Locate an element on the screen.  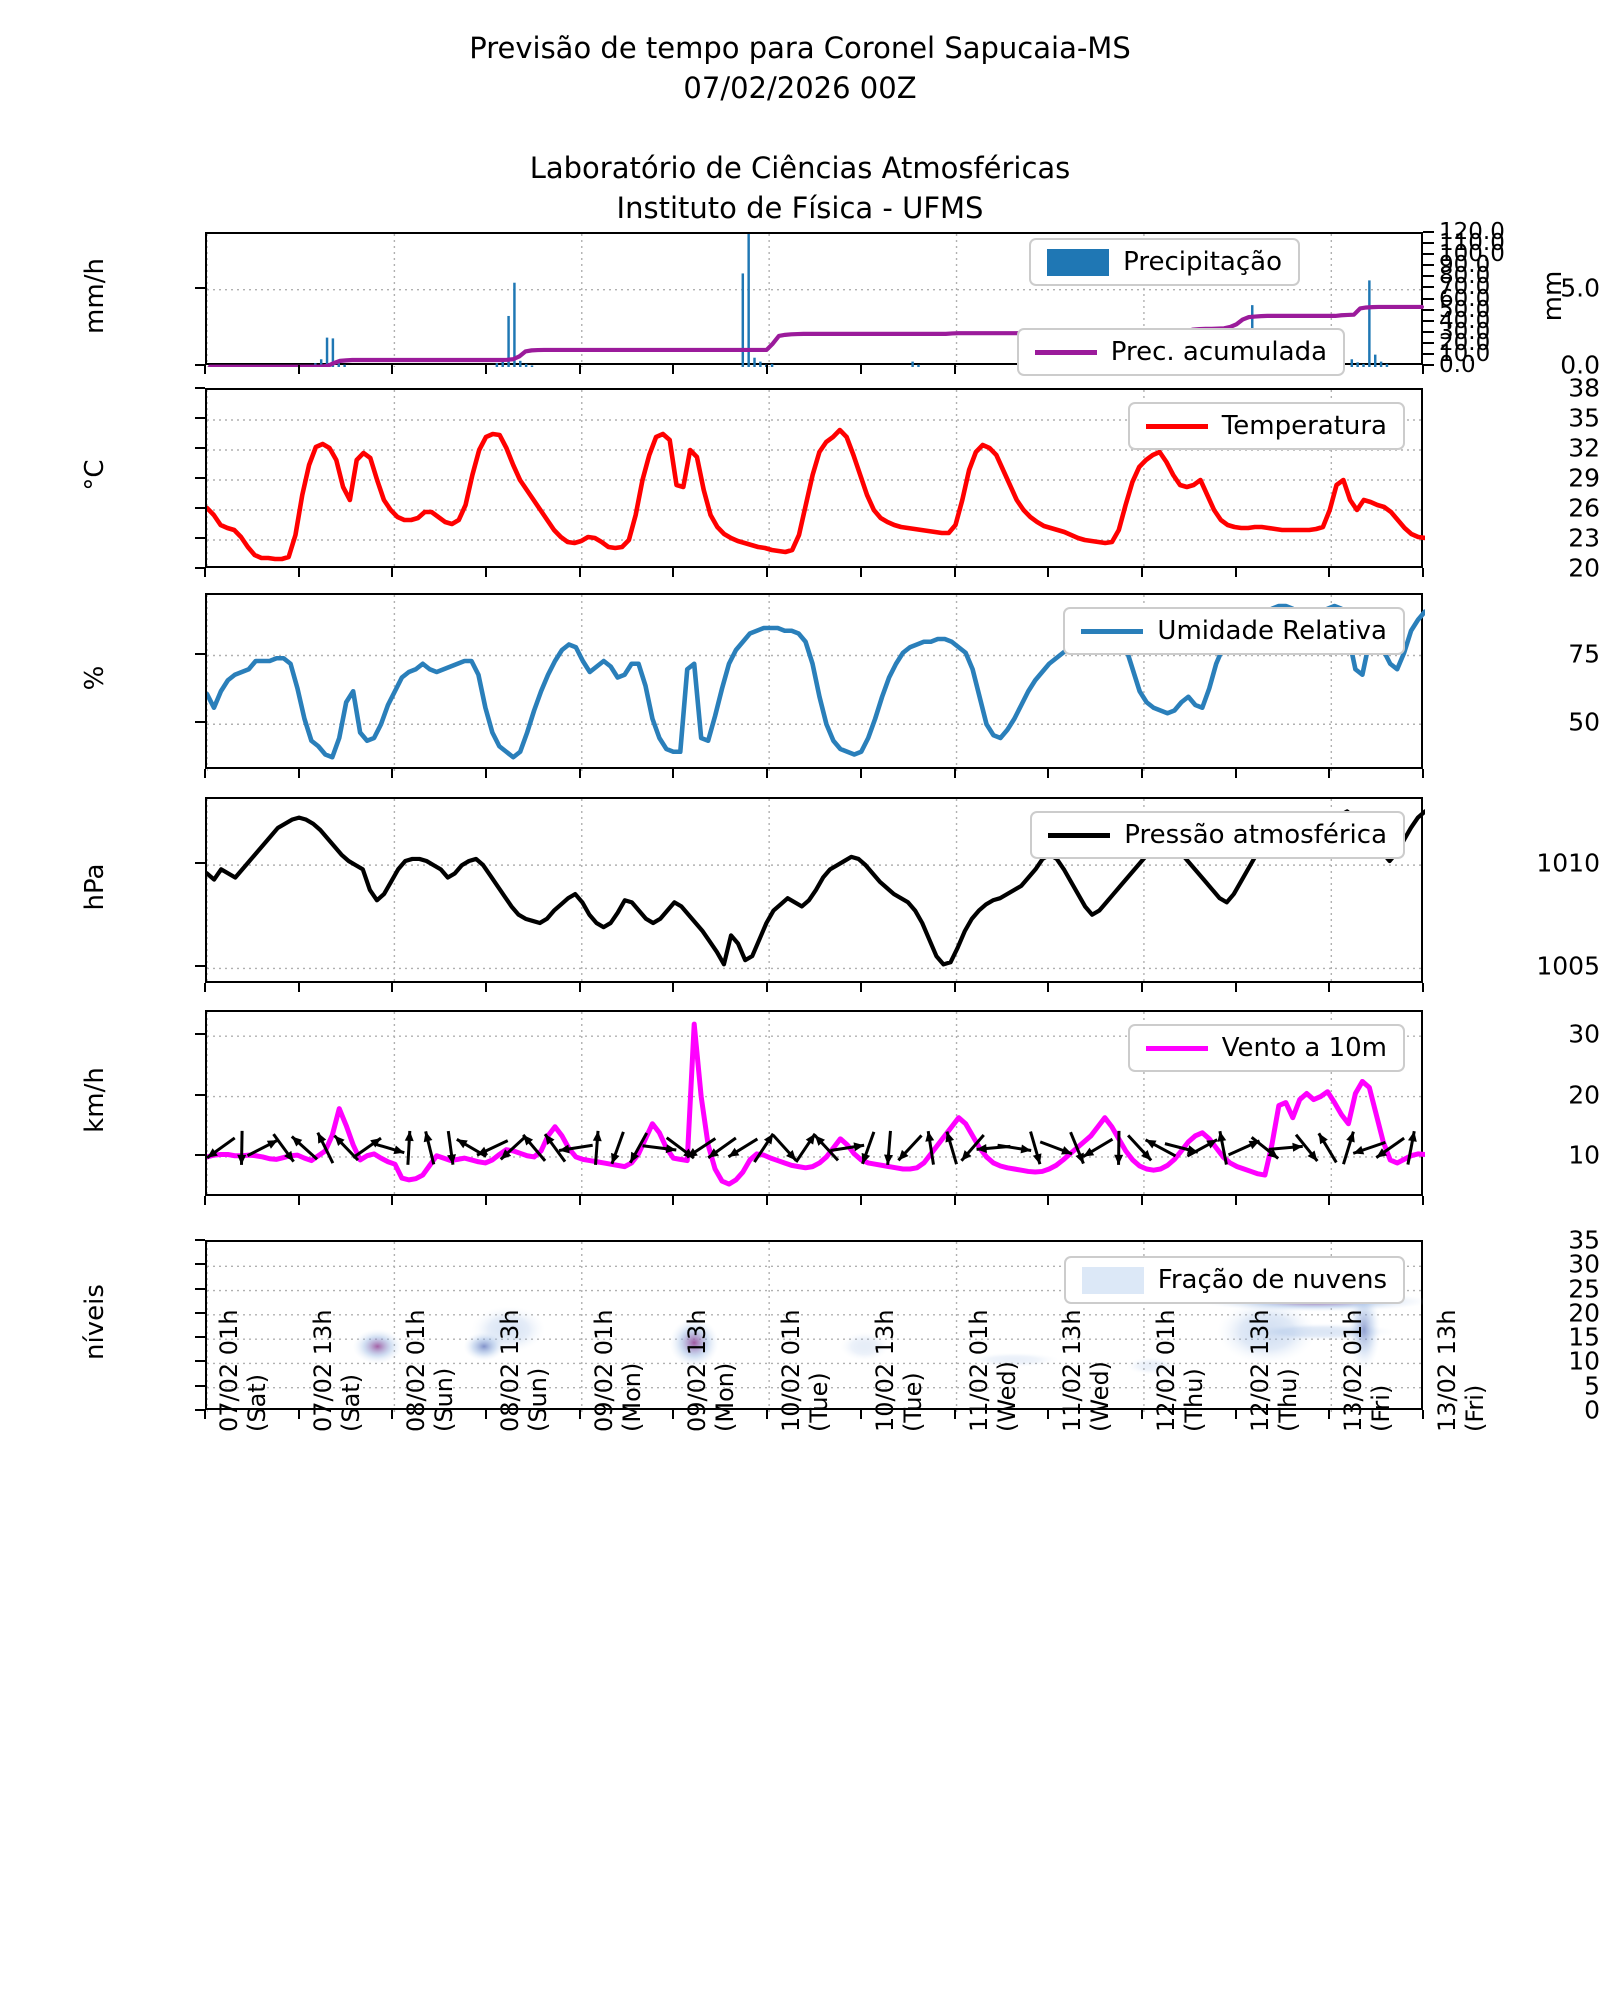
y-tick-label: 30 is located at coordinates (1584, 1034).